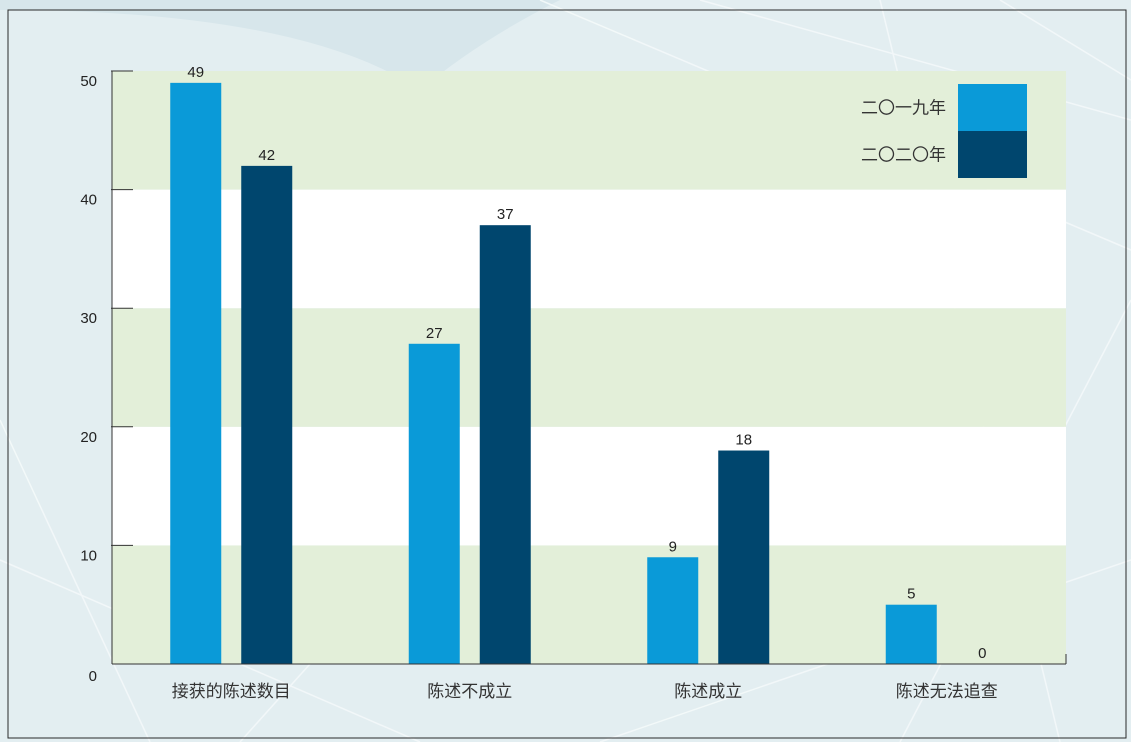 Image resolution: width=1131 pixels, height=742 pixels. What do you see at coordinates (743, 440) in the screenshot?
I see `data-label: 18` at bounding box center [743, 440].